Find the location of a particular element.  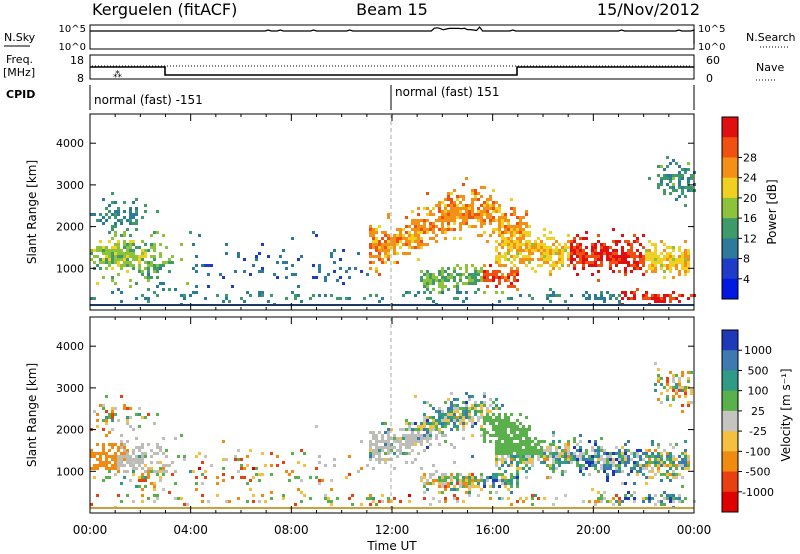

colorbar-tick-label: 24 is located at coordinates (750, 178).